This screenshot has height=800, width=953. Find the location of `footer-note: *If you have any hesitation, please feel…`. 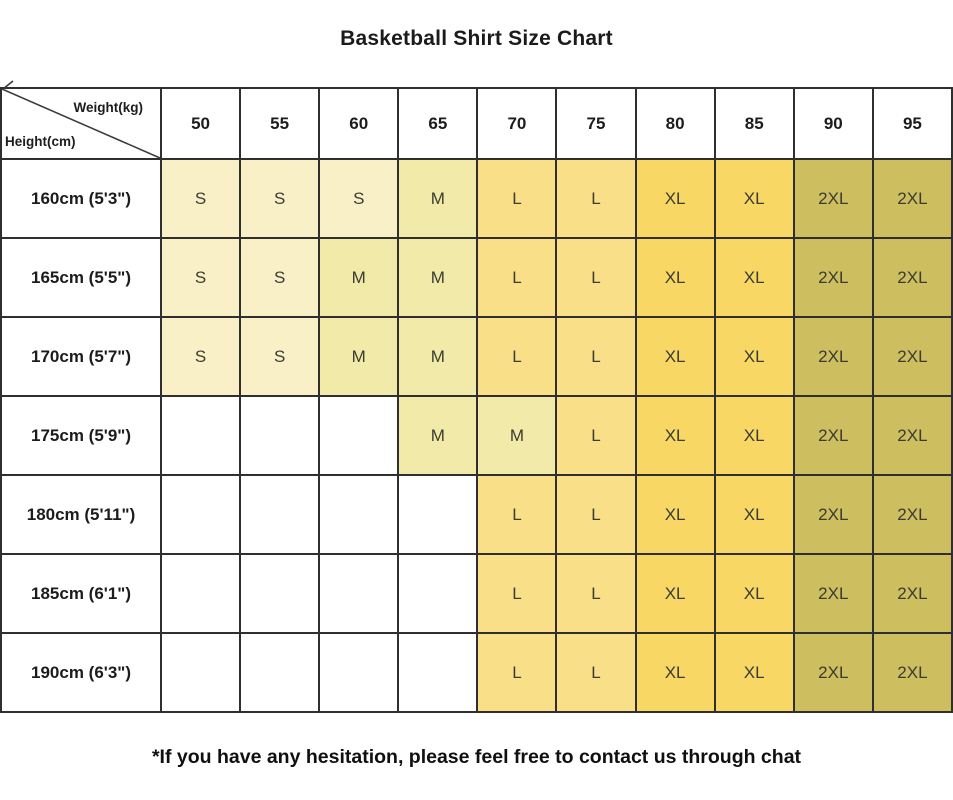

footer-note: *If you have any hesitation, please feel… is located at coordinates (476, 757).